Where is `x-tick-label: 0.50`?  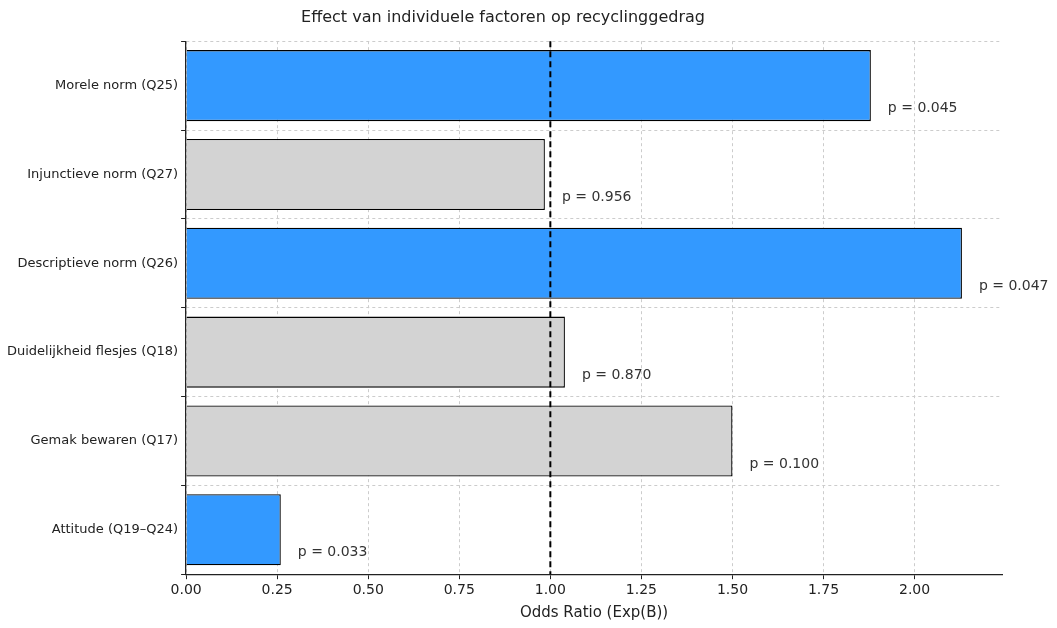 x-tick-label: 0.50 is located at coordinates (368, 589).